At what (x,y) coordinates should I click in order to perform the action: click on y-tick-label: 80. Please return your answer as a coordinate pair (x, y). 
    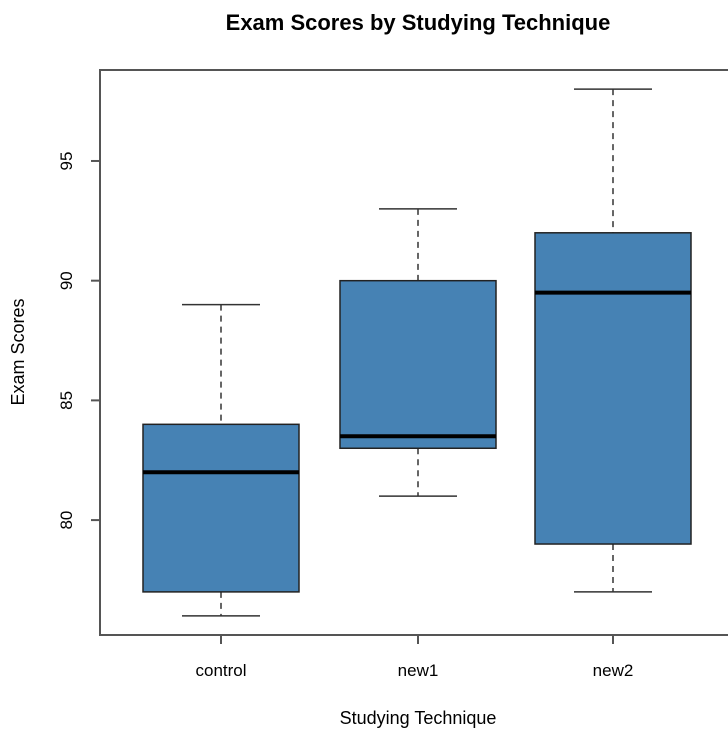
    Looking at the image, I should click on (66, 520).